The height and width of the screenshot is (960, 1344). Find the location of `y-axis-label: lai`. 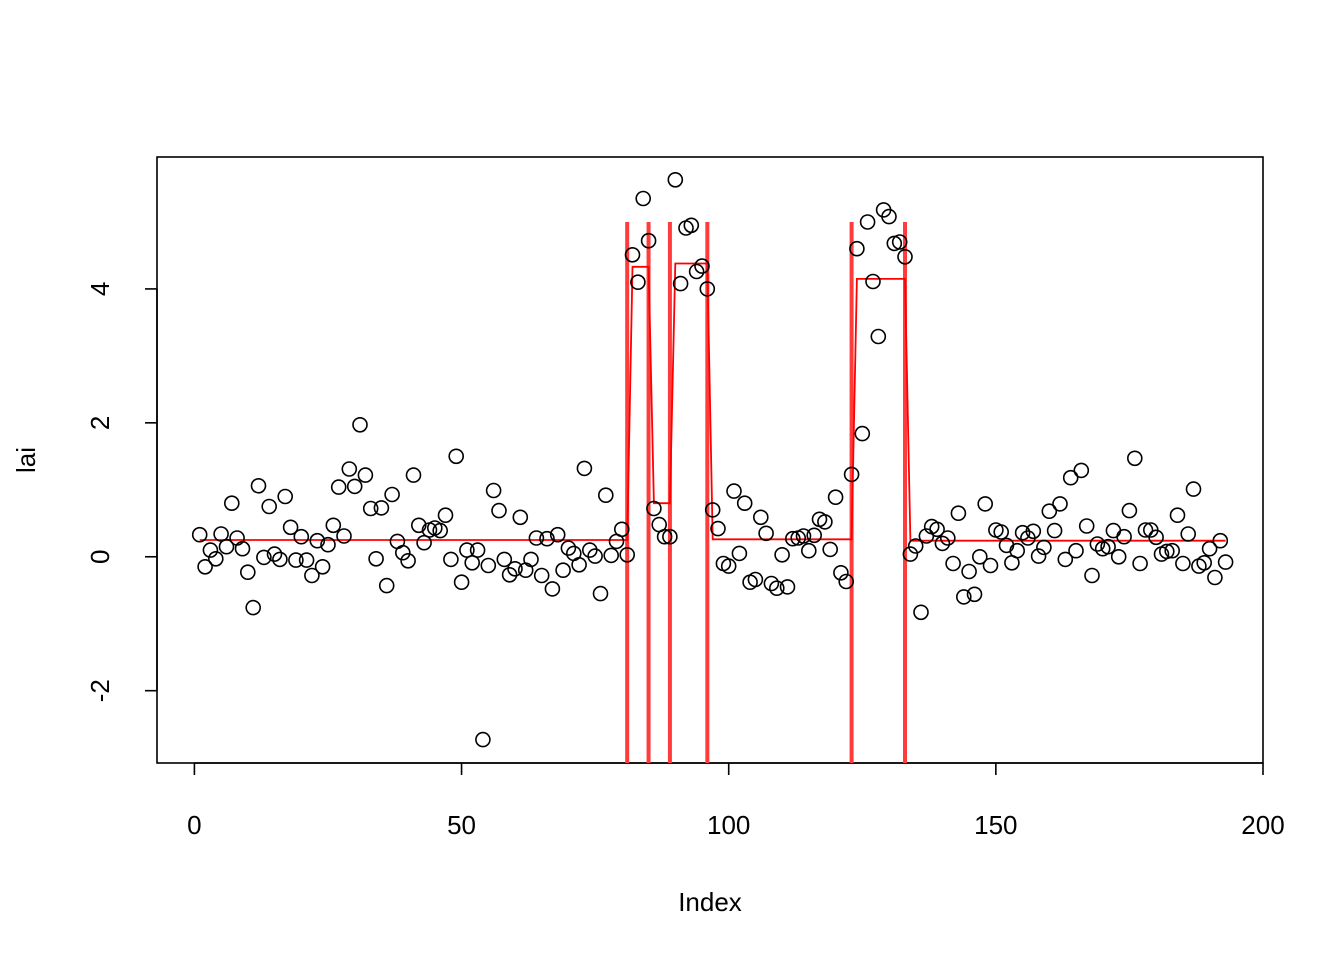

y-axis-label: lai is located at coordinates (26, 460).